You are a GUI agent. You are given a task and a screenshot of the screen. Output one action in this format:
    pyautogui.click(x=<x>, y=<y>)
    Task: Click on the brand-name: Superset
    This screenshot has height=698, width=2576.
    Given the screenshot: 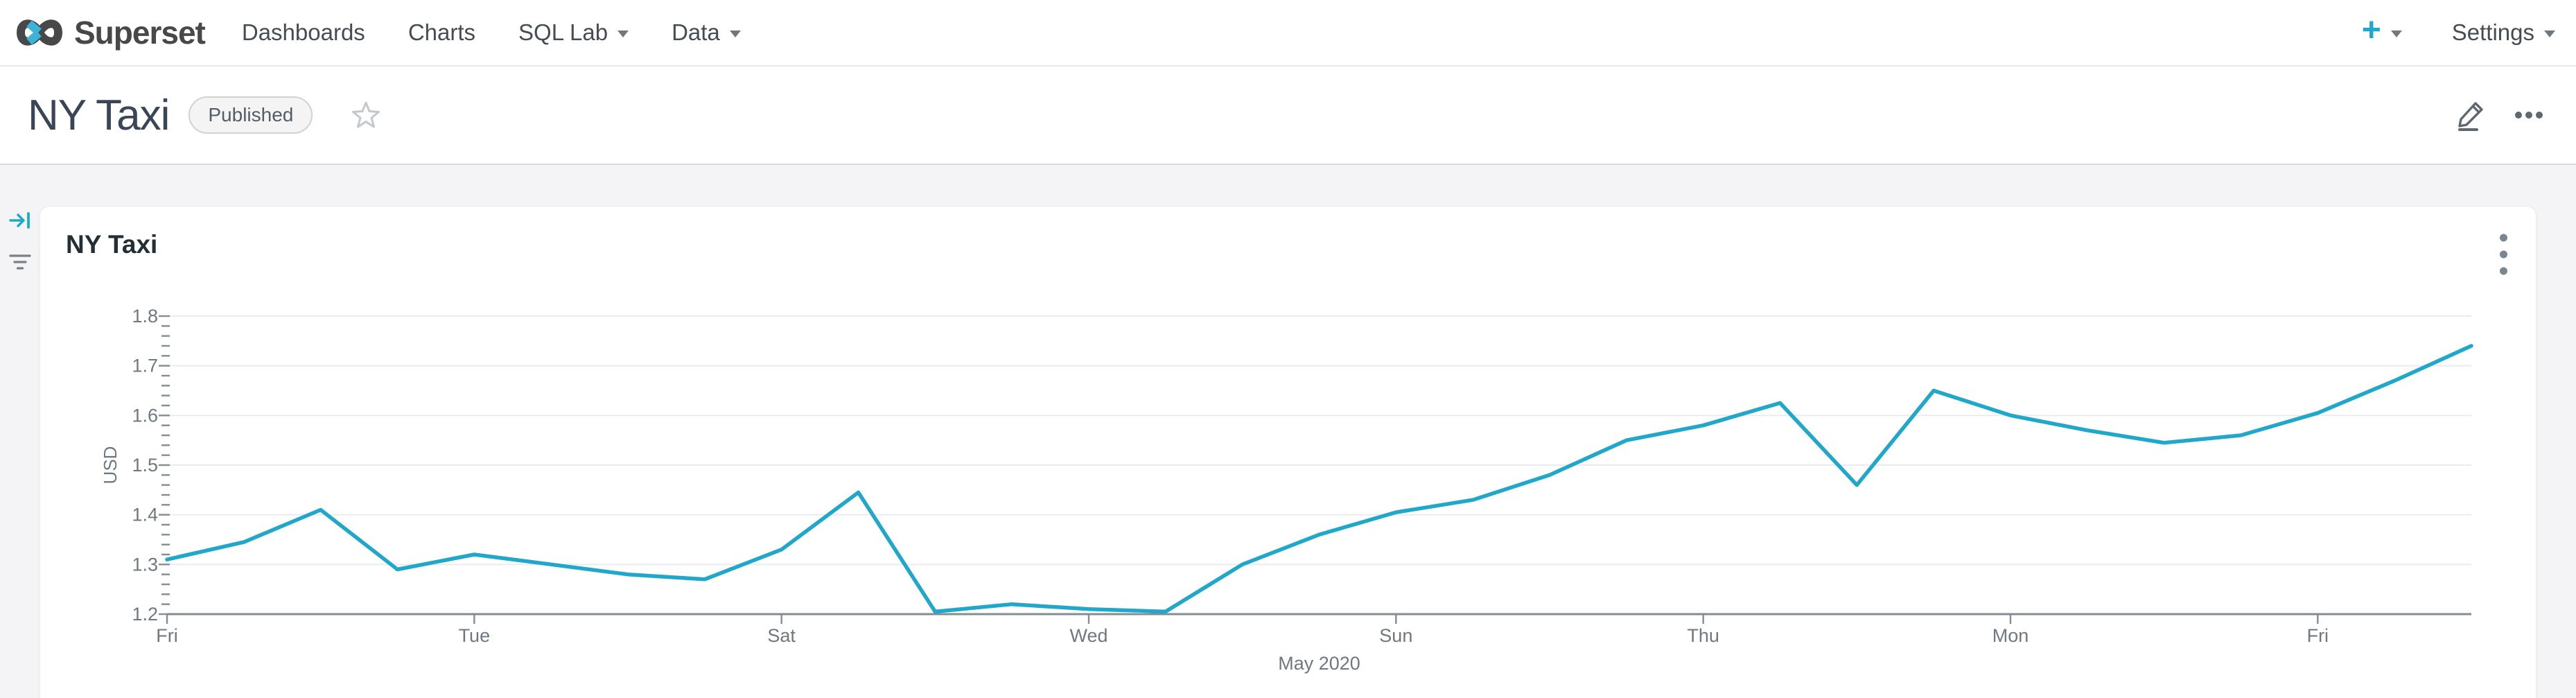 What is the action you would take?
    pyautogui.click(x=140, y=33)
    